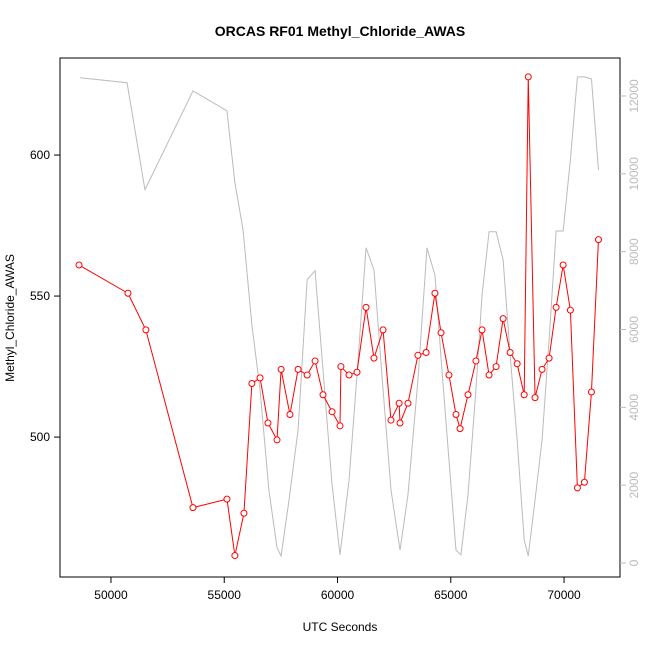  Describe the element at coordinates (340, 31) in the screenshot. I see `chart-title: ORCAS RF01 Methyl_Chloride_AWAS` at that location.